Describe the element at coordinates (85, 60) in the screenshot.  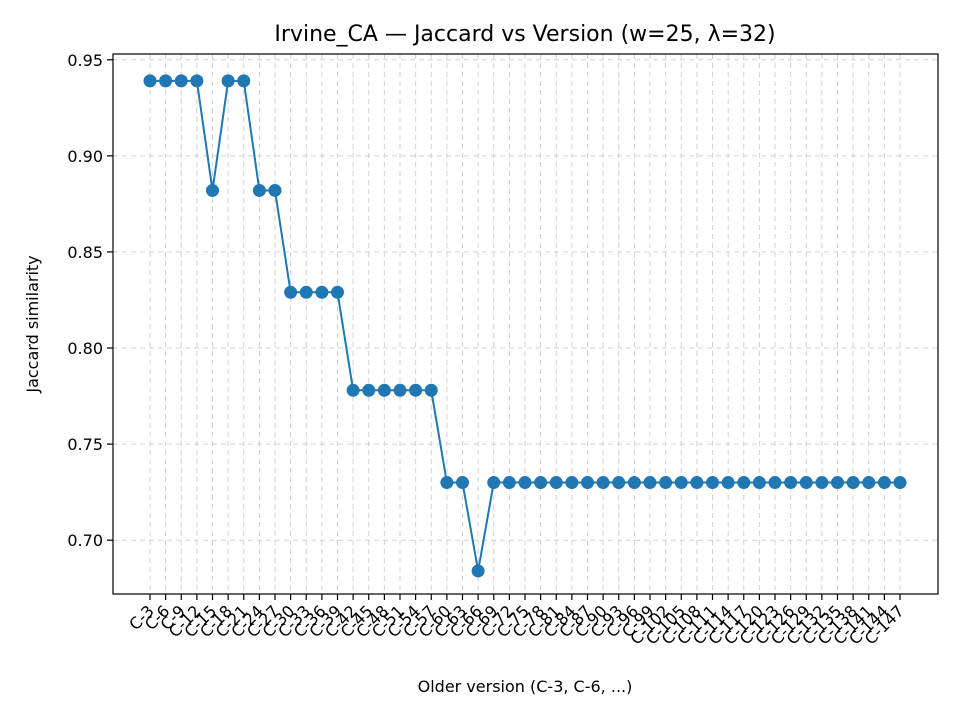
I see `y-tick-label: 0.95` at that location.